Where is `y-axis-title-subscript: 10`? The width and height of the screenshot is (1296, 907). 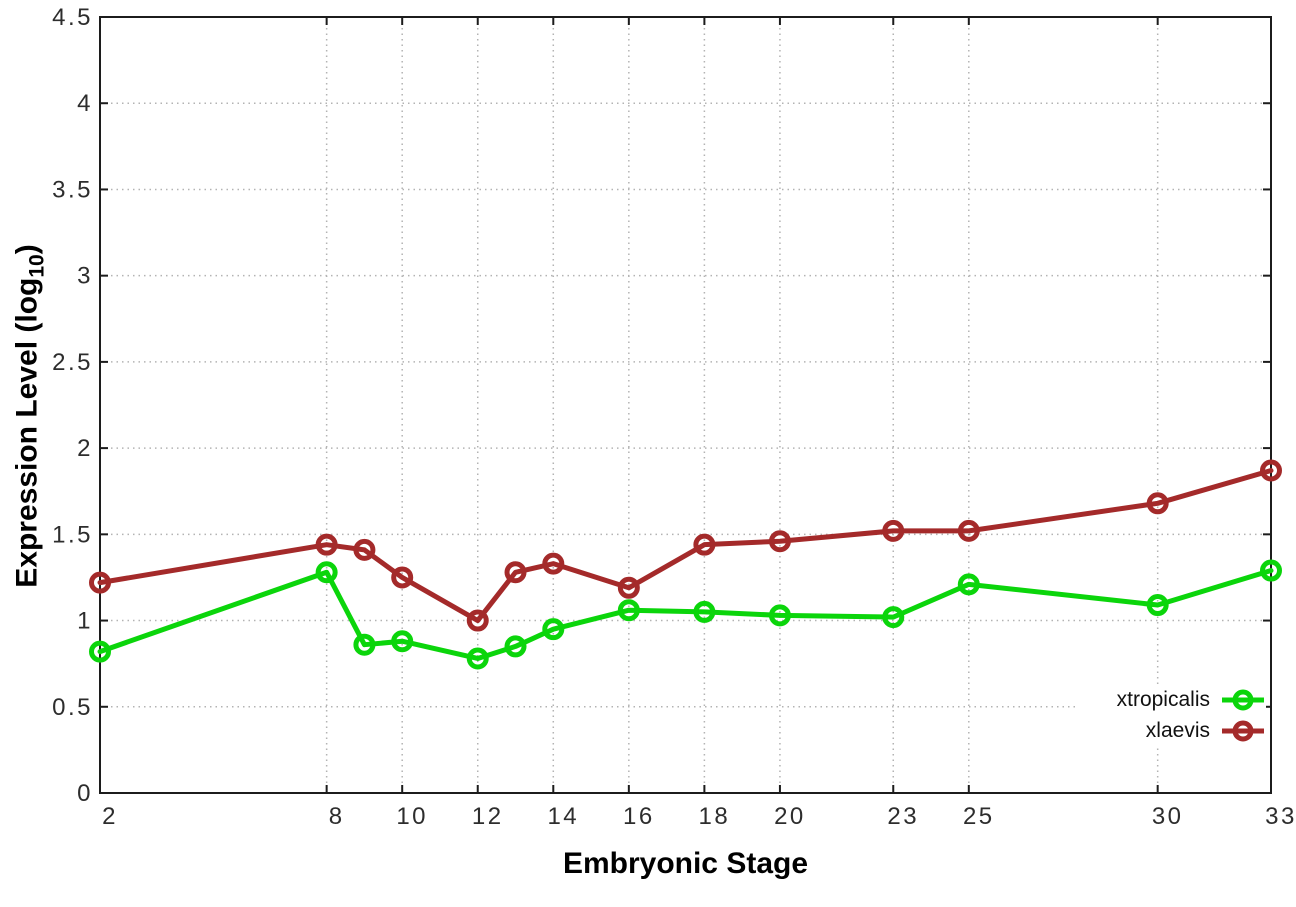
y-axis-title-subscript: 10 is located at coordinates (37, 266).